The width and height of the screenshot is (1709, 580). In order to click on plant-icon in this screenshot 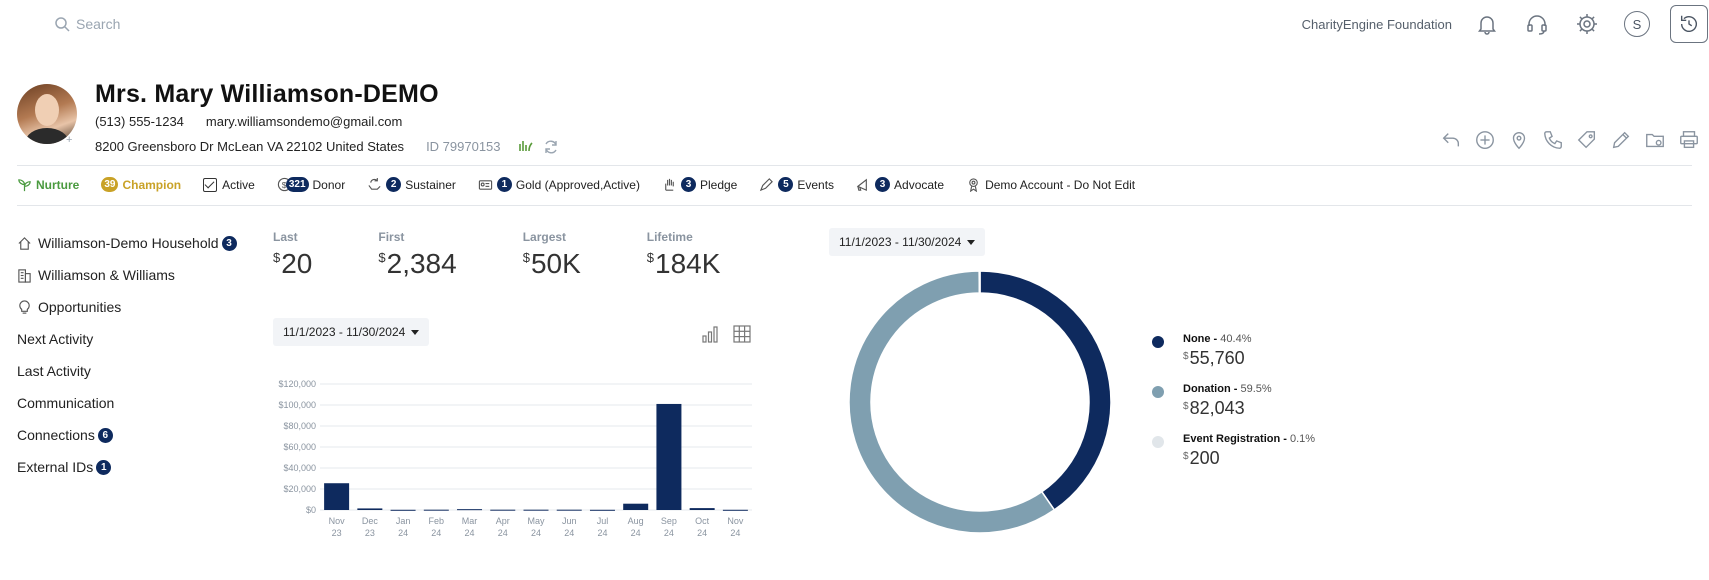, I will do `click(24, 185)`.